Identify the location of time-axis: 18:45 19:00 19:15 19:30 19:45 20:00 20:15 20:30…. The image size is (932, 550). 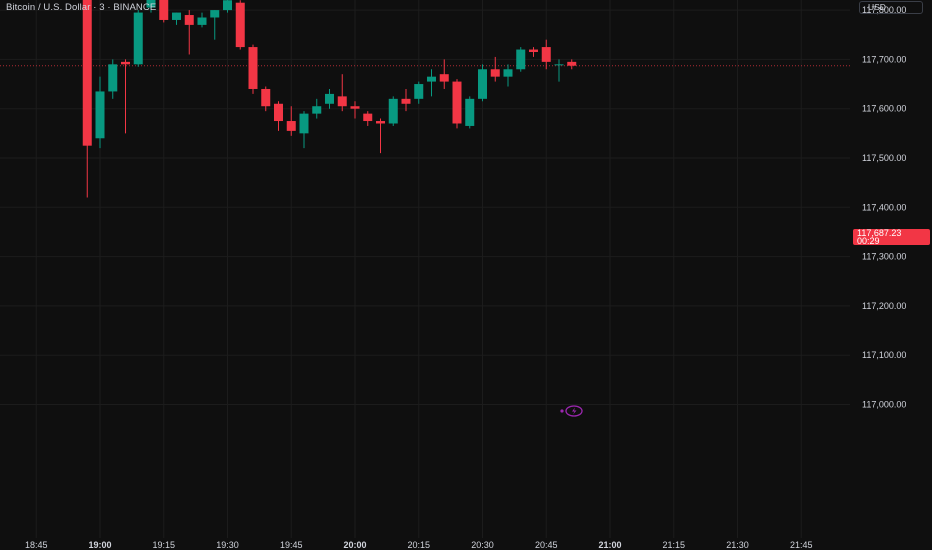
(419, 545).